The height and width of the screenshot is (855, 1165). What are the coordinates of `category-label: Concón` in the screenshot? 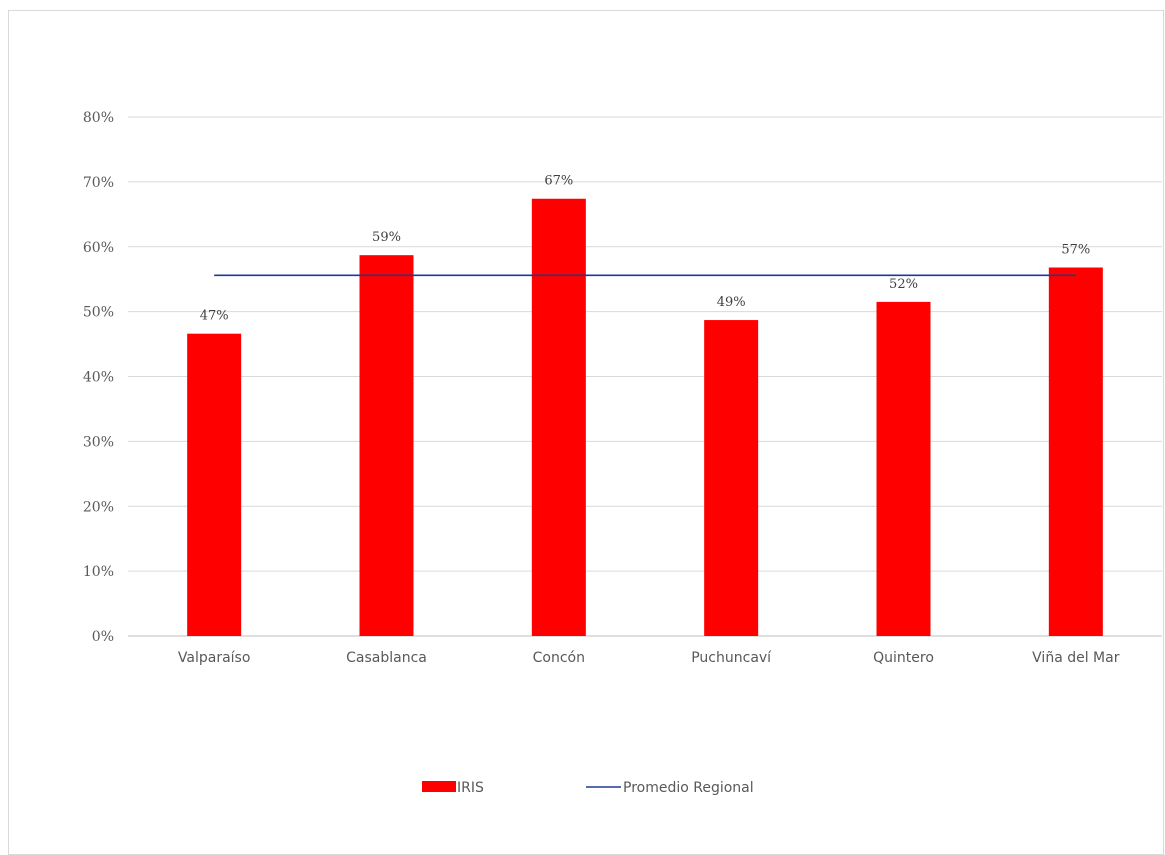 It's located at (559, 658).